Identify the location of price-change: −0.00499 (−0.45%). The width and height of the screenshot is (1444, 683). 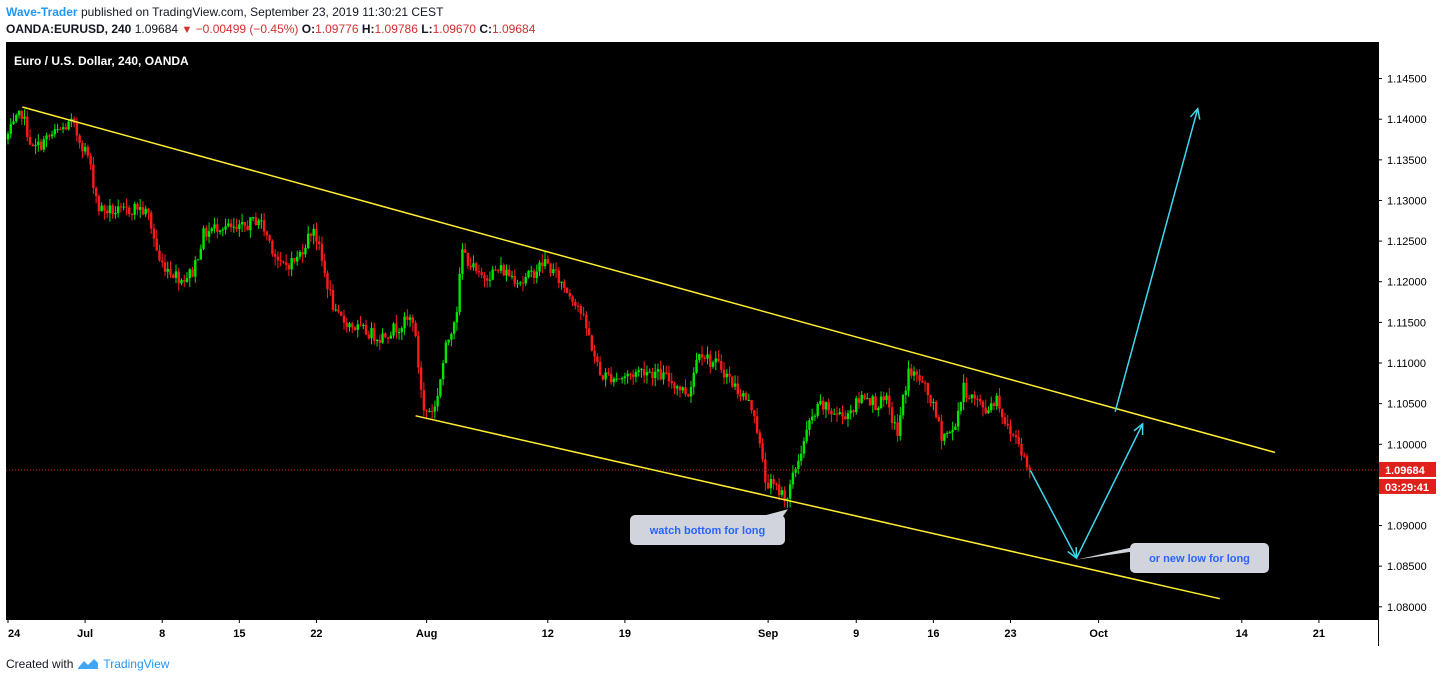
(247, 29).